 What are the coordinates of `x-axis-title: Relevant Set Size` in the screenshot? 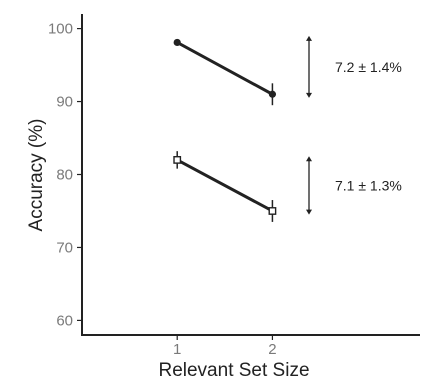 It's located at (233, 370).